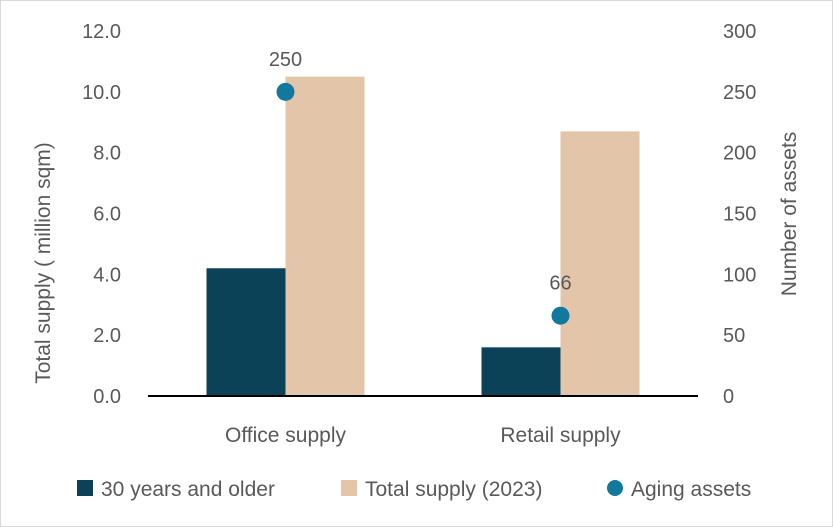 The image size is (833, 527). Describe the element at coordinates (107, 397) in the screenshot. I see `y-tick-label: 0.0` at that location.